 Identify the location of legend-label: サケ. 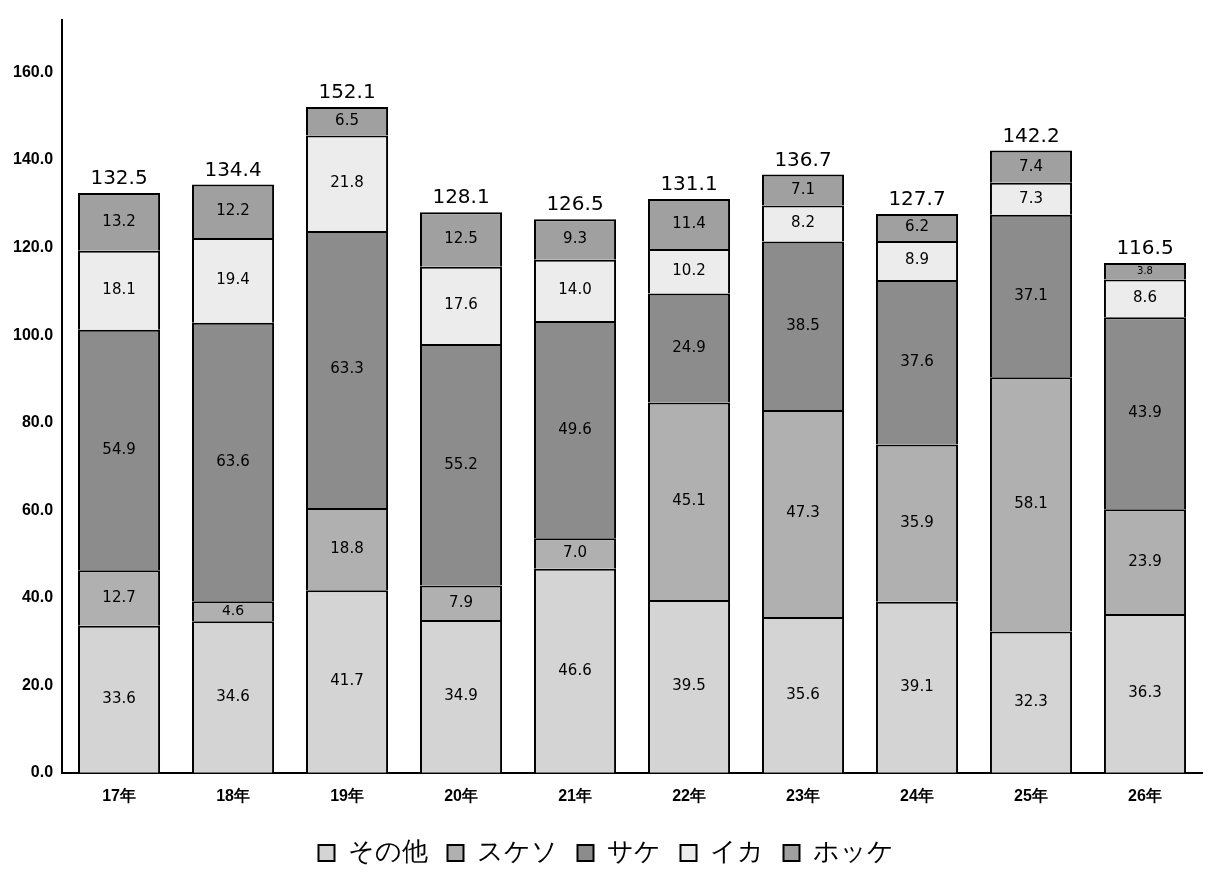
(633, 851).